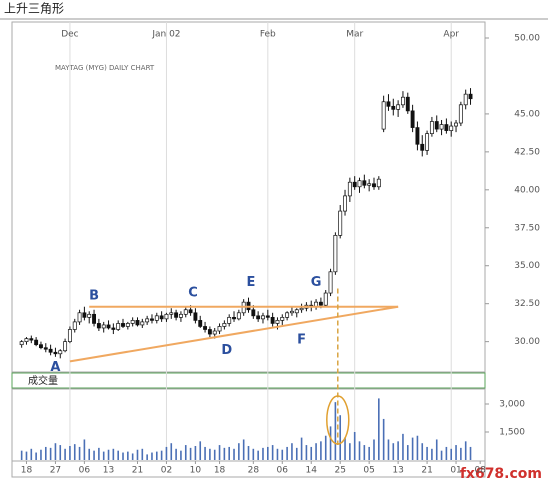 This screenshot has height=485, width=548. Describe the element at coordinates (455, 471) in the screenshot. I see `x-tick-label: 01` at that location.